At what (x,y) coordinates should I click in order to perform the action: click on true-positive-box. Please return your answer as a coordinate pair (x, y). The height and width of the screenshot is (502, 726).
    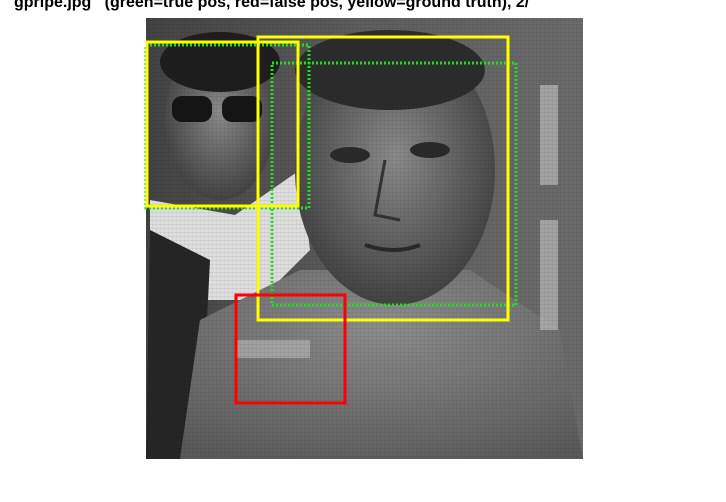
    Looking at the image, I should click on (227, 126).